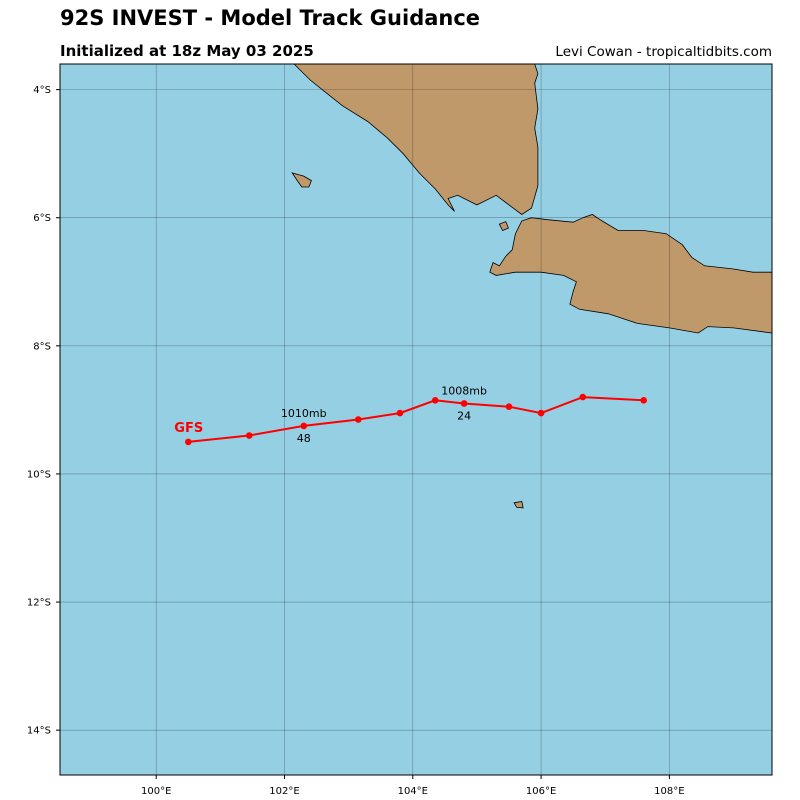 This screenshot has width=800, height=800. I want to click on pressure-label: 1008mb, so click(464, 390).